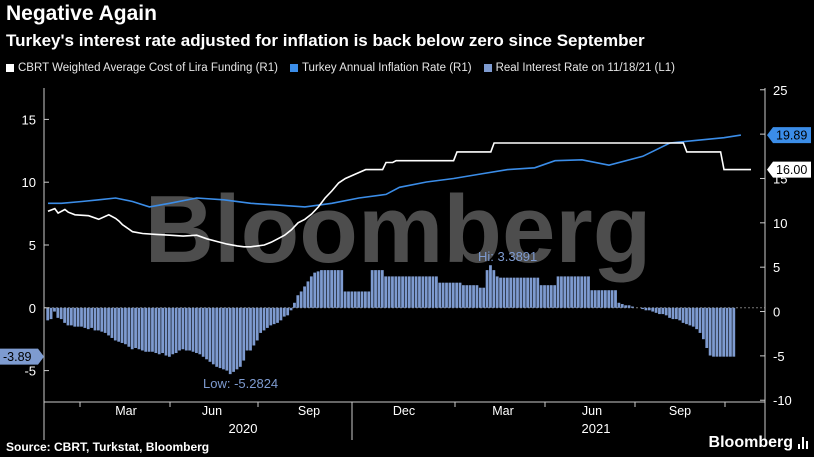  I want to click on funding-current-tag: 16.00, so click(789, 169).